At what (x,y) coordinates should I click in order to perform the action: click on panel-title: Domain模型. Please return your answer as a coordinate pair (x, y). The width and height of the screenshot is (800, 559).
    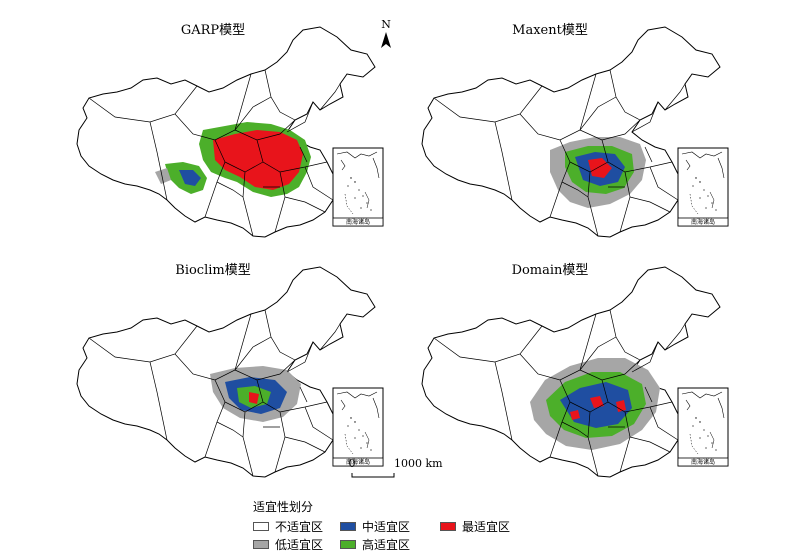
    Looking at the image, I should click on (550, 270).